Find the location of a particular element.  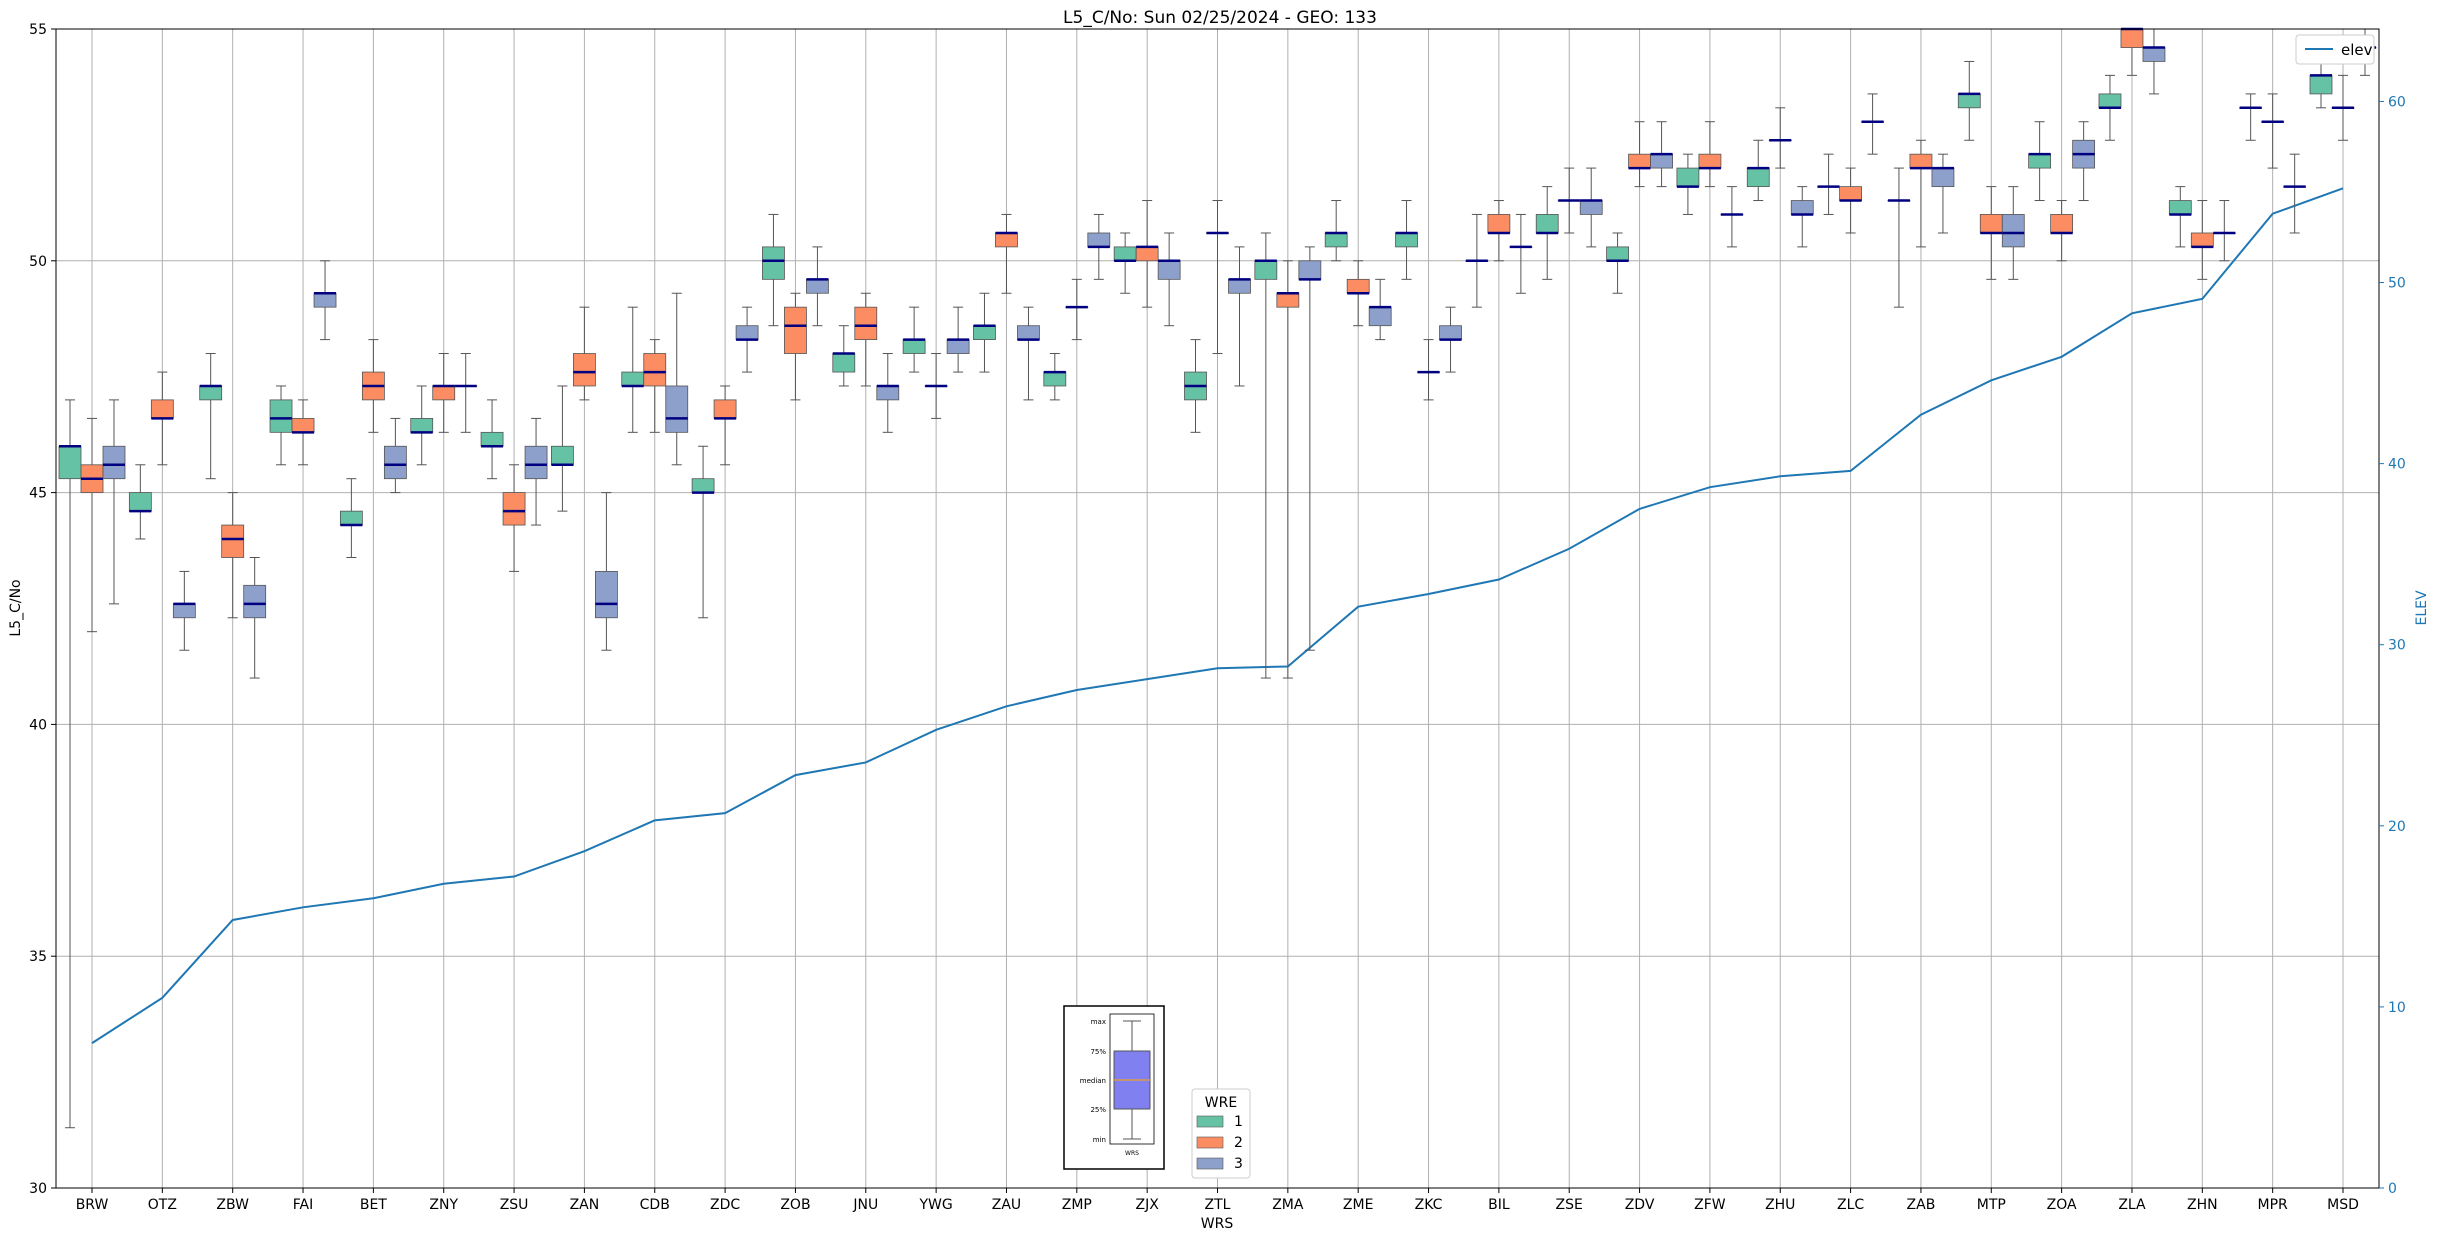

x-tick-label: ZME is located at coordinates (1358, 1205).